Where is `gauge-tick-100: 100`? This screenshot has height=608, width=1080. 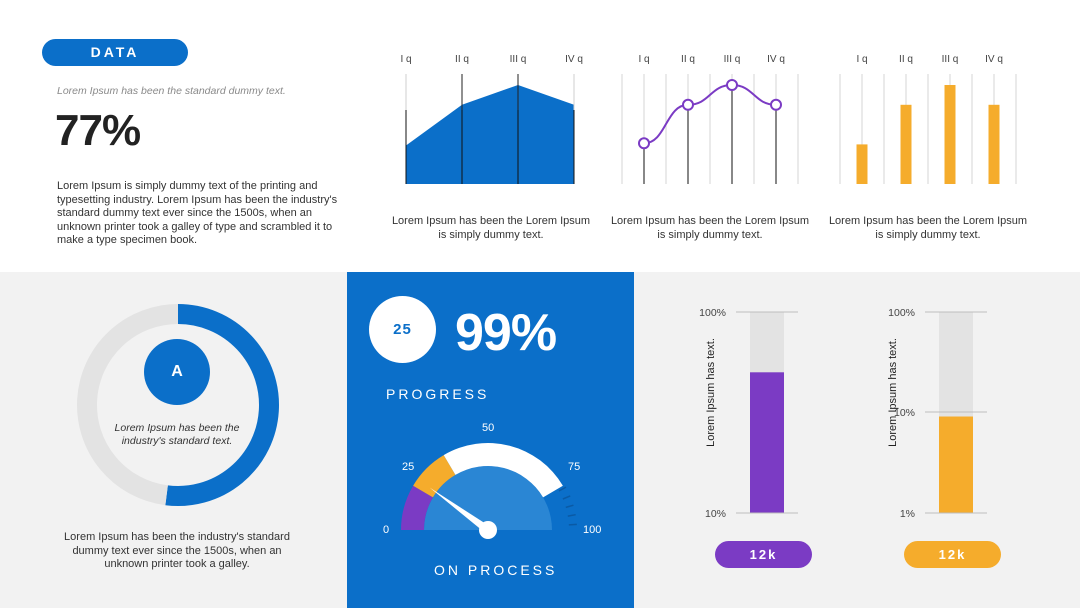
gauge-tick-100: 100 is located at coordinates (592, 530).